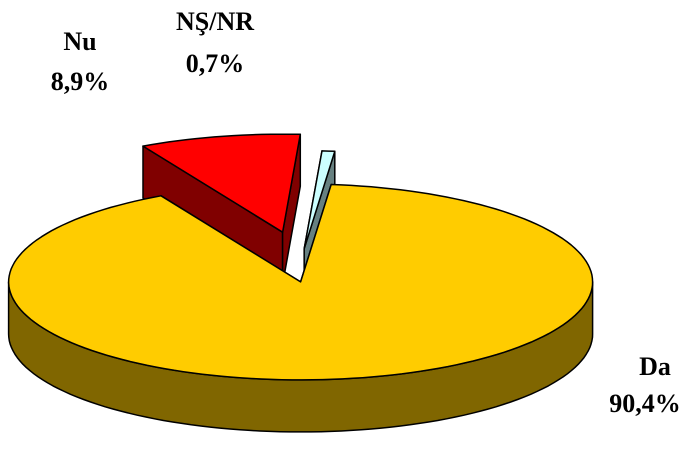 The image size is (695, 452). Describe the element at coordinates (655, 366) in the screenshot. I see `category-label: Da` at that location.